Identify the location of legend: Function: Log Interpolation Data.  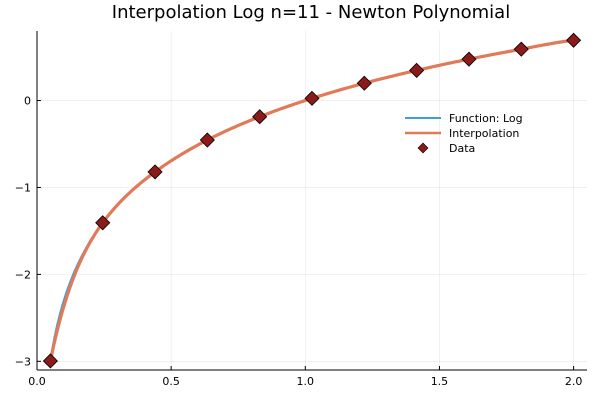
(464, 133).